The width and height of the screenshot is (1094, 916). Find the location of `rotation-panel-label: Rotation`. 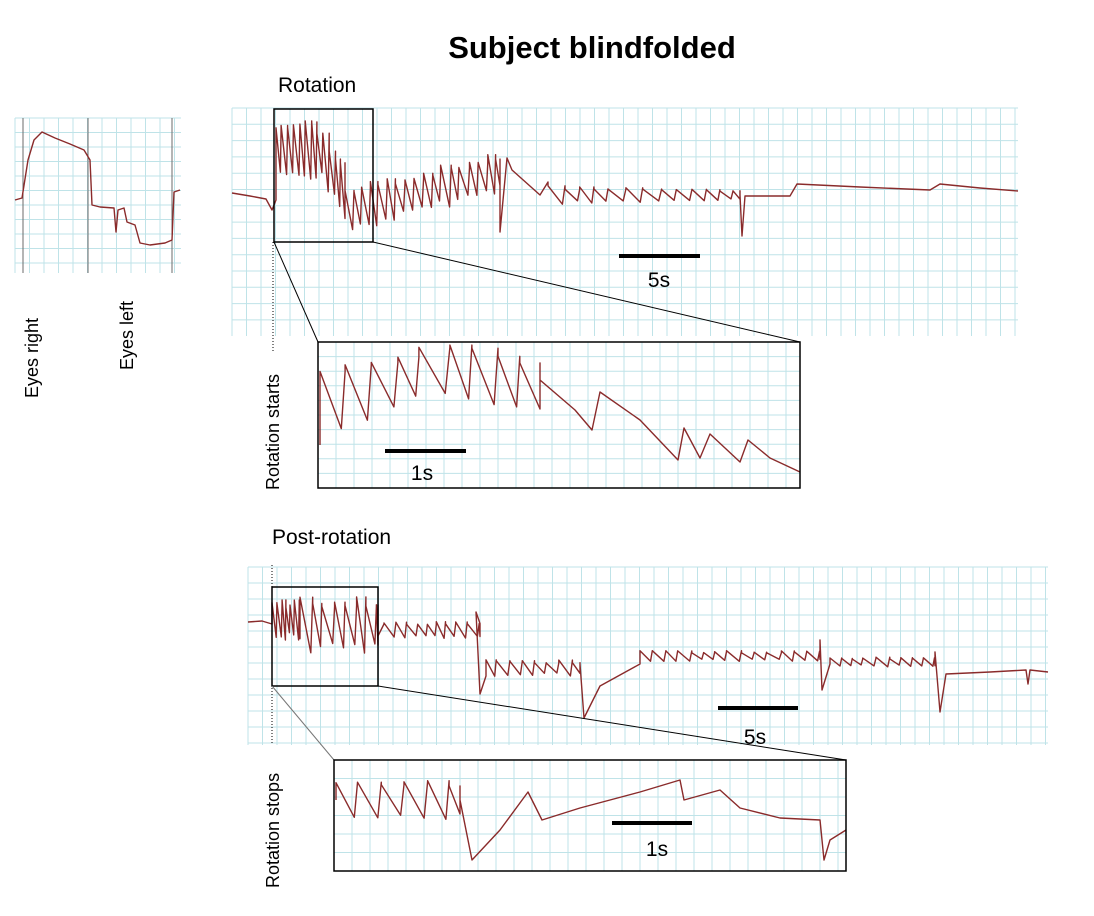

rotation-panel-label: Rotation is located at coordinates (317, 85).